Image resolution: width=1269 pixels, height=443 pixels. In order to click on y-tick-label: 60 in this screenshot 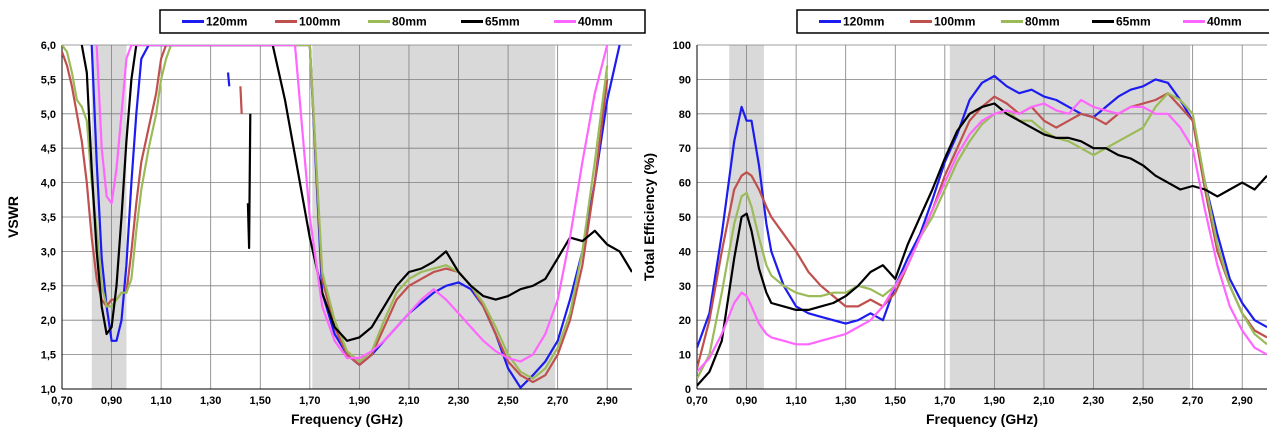, I will do `click(685, 184)`.